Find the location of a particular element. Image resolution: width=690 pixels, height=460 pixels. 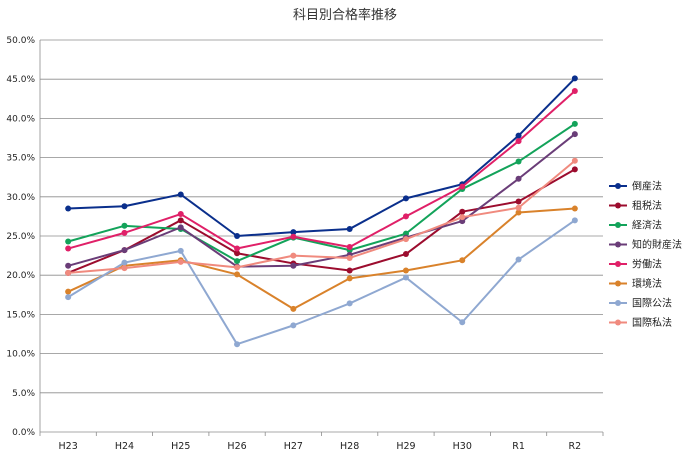

legend-item: 国際私法 is located at coordinates (640, 322).